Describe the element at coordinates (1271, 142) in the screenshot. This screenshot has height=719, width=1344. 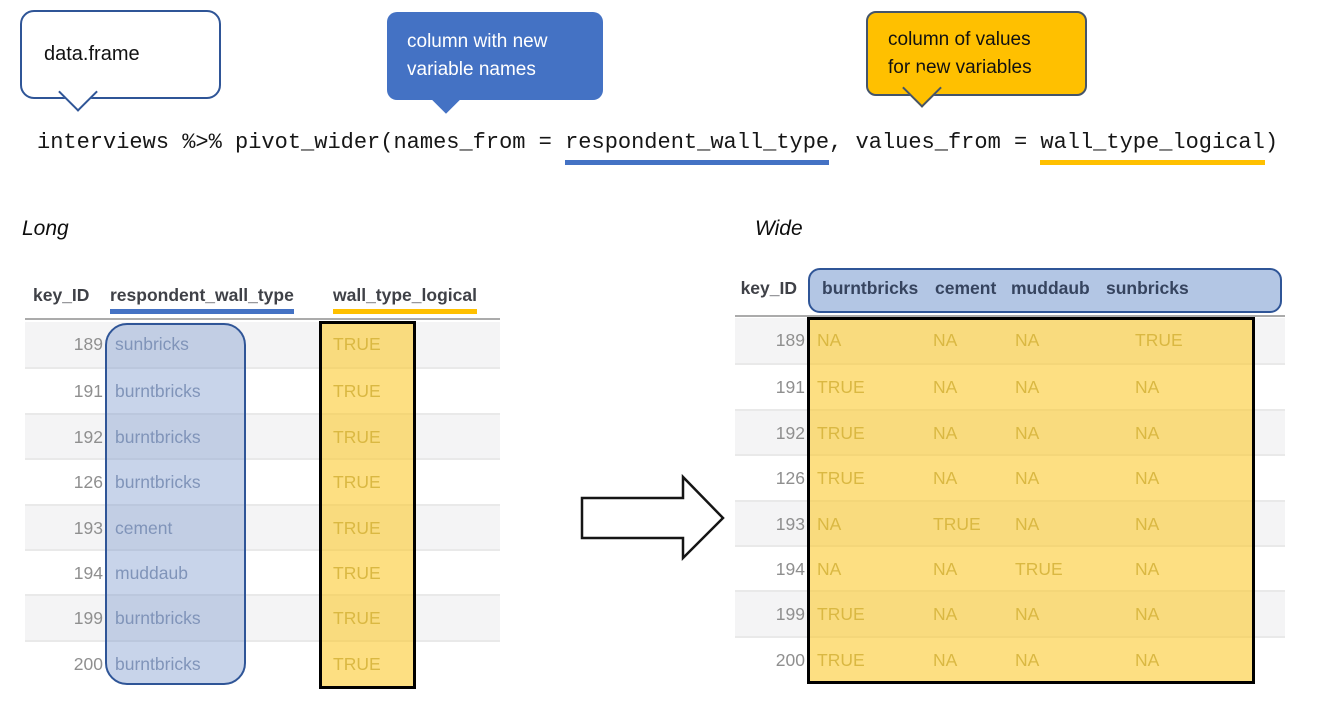
I see `code-segment-3: )` at that location.